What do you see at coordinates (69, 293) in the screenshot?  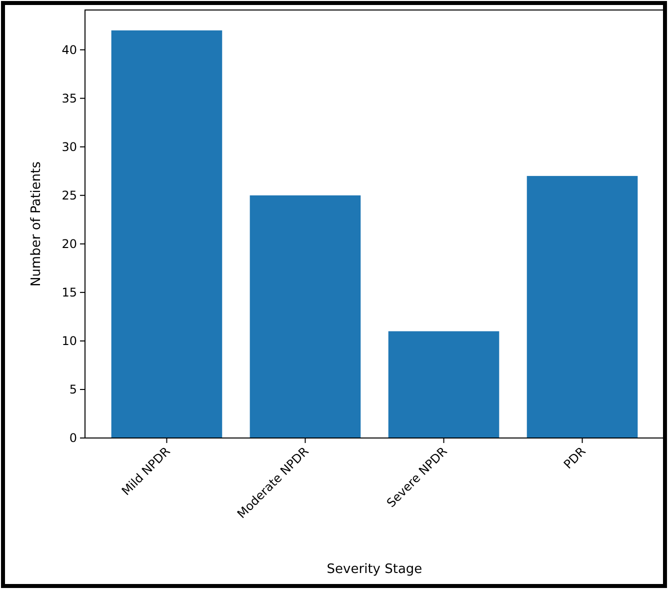 I see `y-tick-label: 15` at bounding box center [69, 293].